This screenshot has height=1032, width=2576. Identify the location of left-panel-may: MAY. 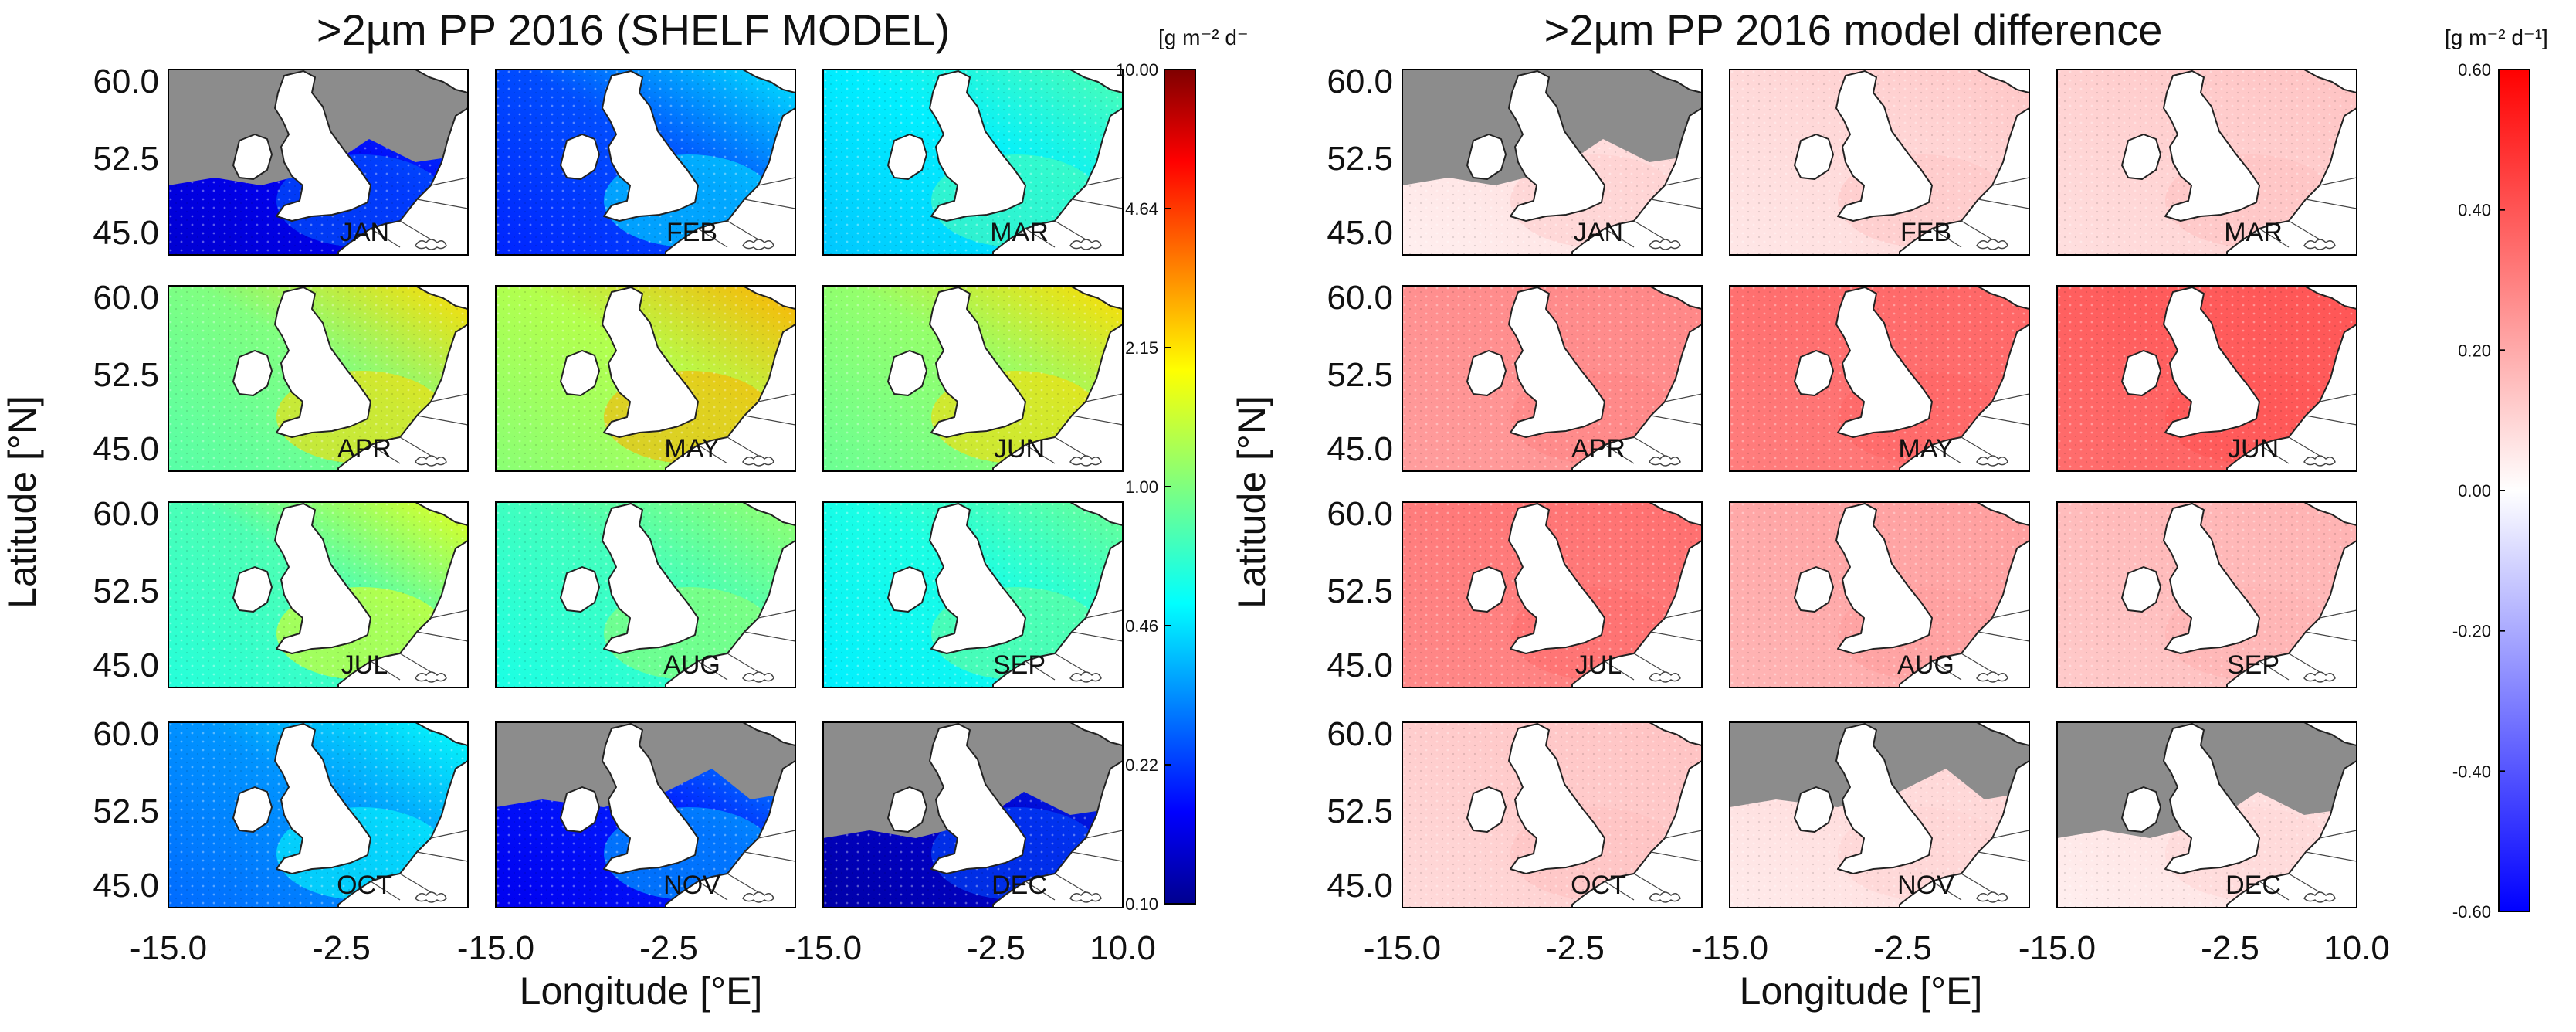
(645, 379).